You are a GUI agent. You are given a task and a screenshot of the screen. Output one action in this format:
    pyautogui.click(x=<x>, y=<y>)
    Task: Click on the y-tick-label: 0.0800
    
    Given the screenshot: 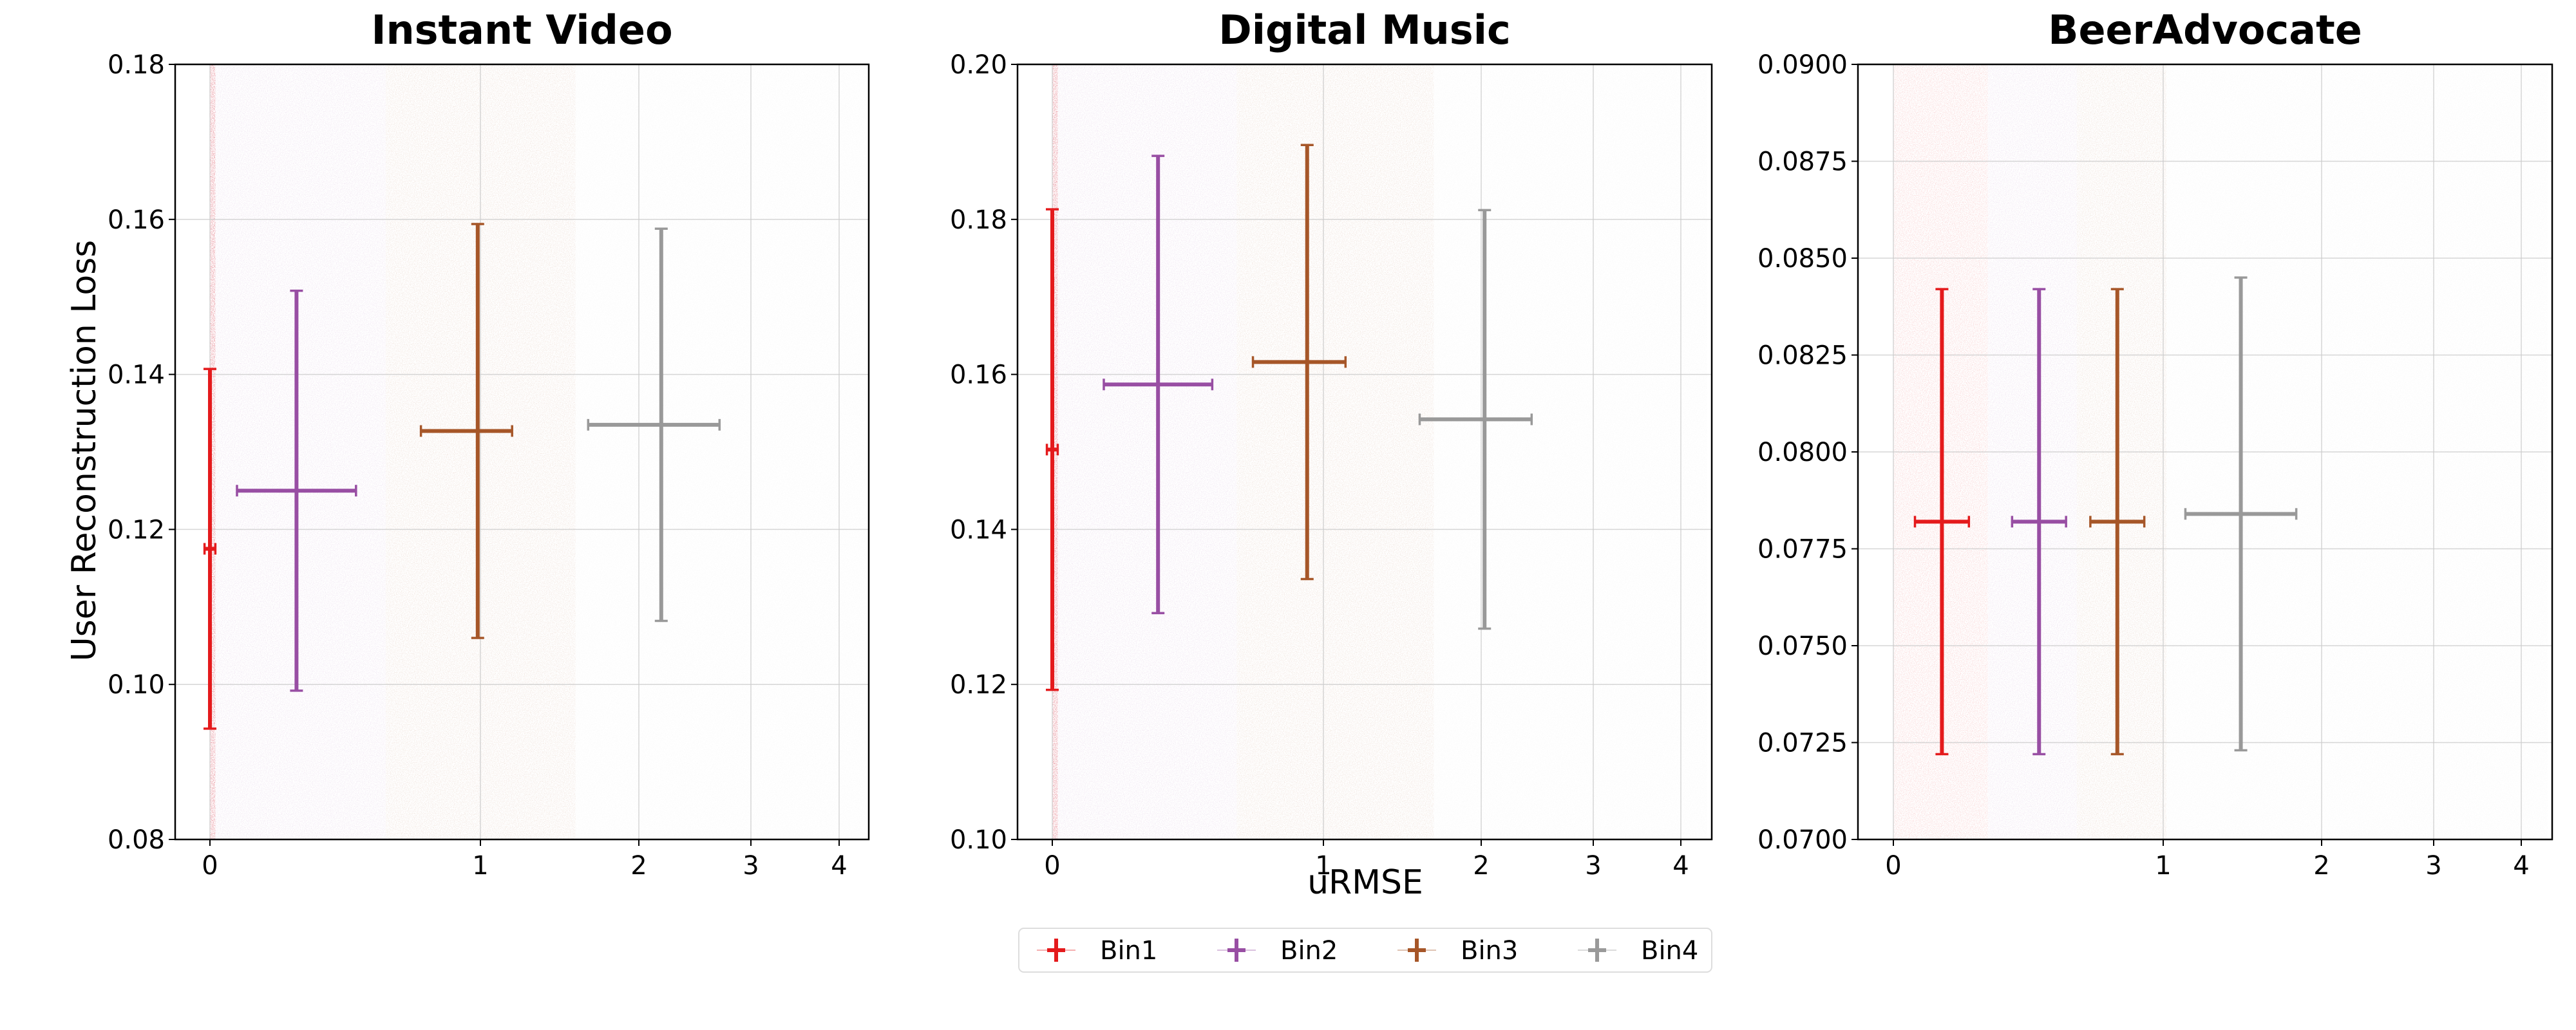 What is the action you would take?
    pyautogui.click(x=1803, y=452)
    